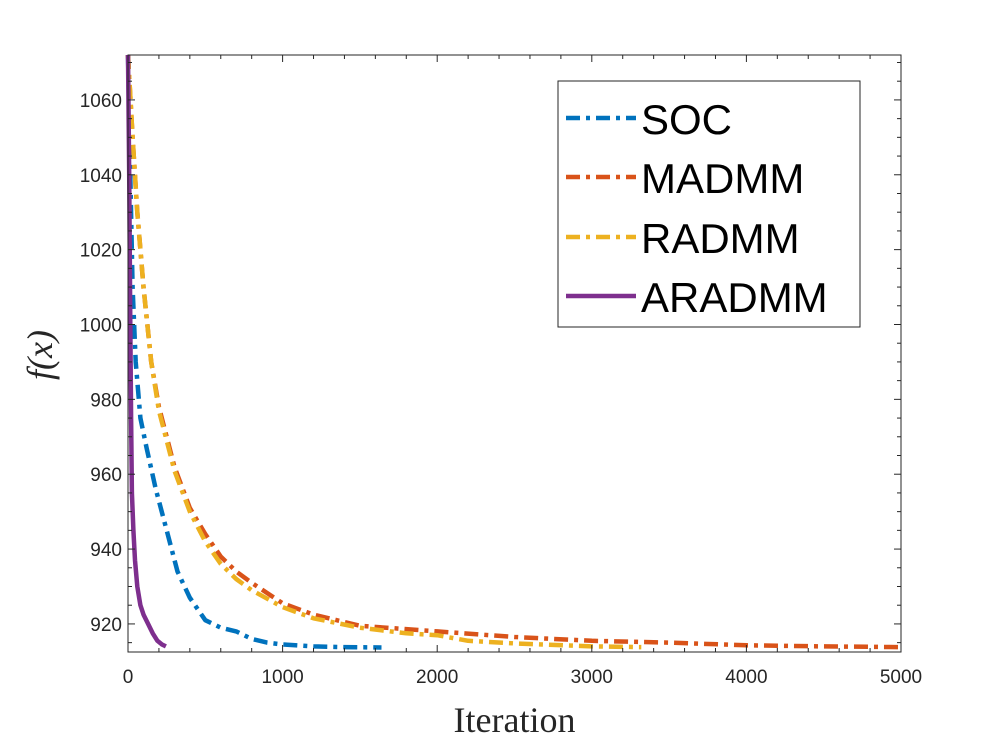  I want to click on legend-entry-soc: SOC, so click(649, 119).